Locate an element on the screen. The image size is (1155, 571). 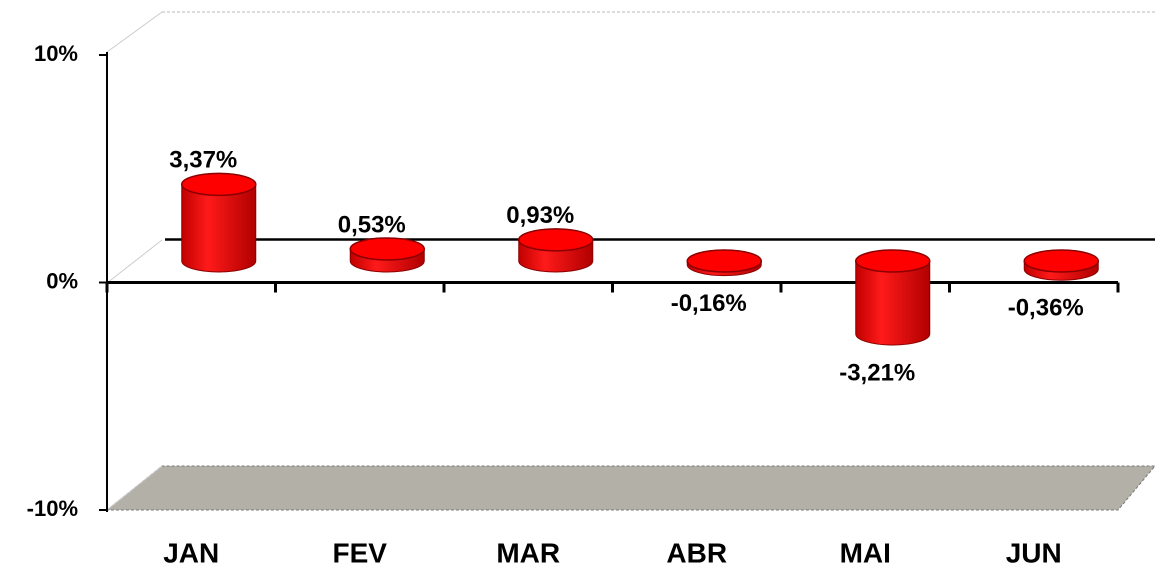
x-tick-label: JAN is located at coordinates (191, 552).